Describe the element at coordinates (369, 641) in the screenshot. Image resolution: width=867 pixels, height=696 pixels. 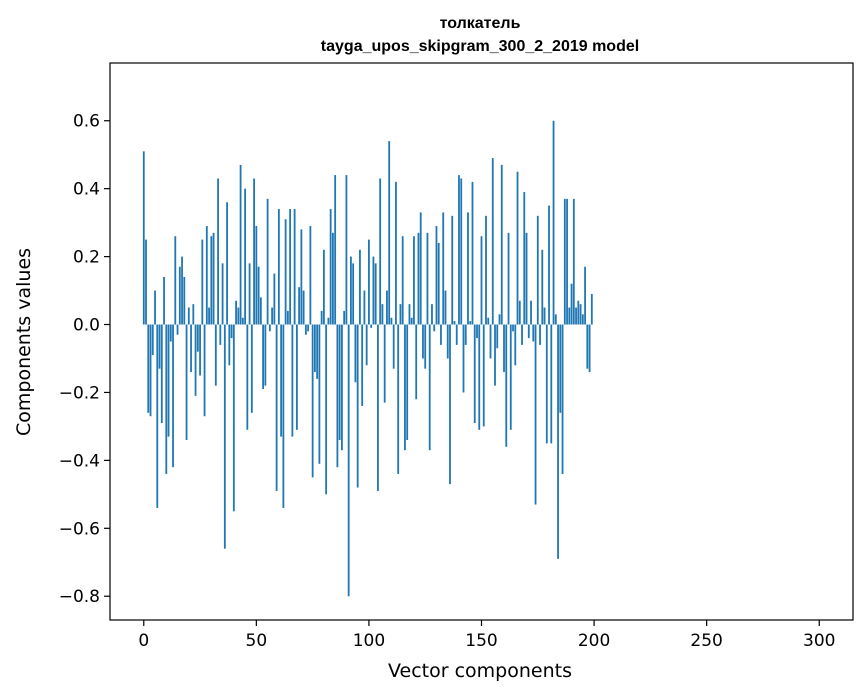
I see `x-tick-label: 100` at that location.